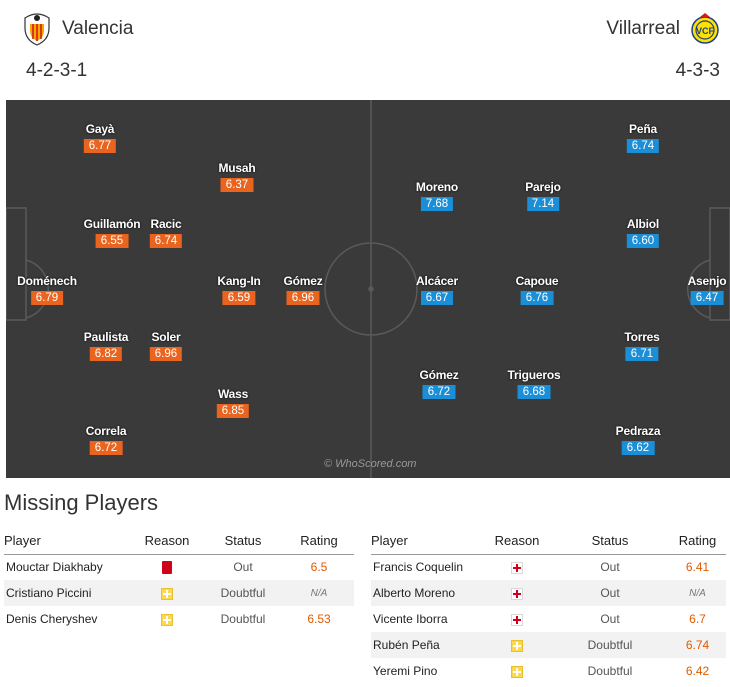  Describe the element at coordinates (537, 298) in the screenshot. I see `player-rating: 6.76` at that location.